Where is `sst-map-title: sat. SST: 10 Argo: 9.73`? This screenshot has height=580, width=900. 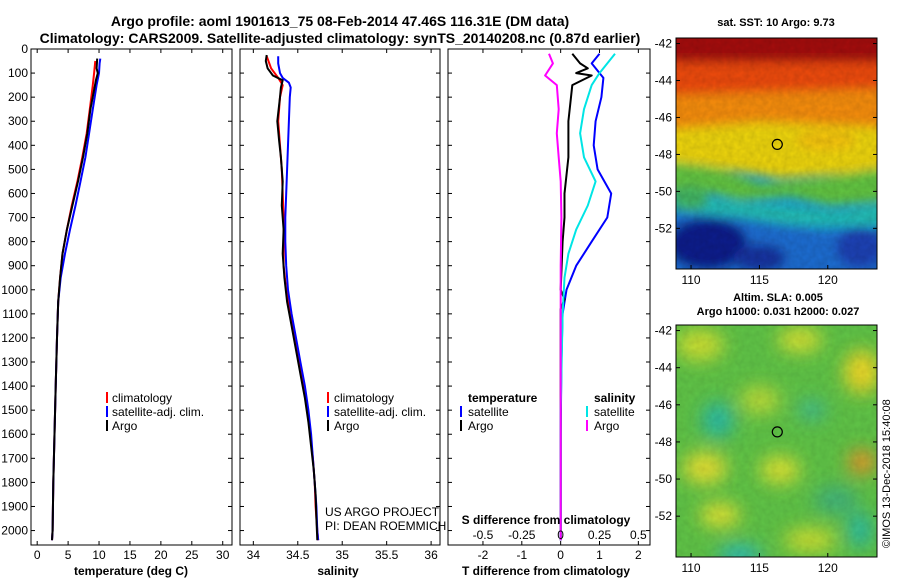 sst-map-title: sat. SST: 10 Argo: 9.73 is located at coordinates (776, 23).